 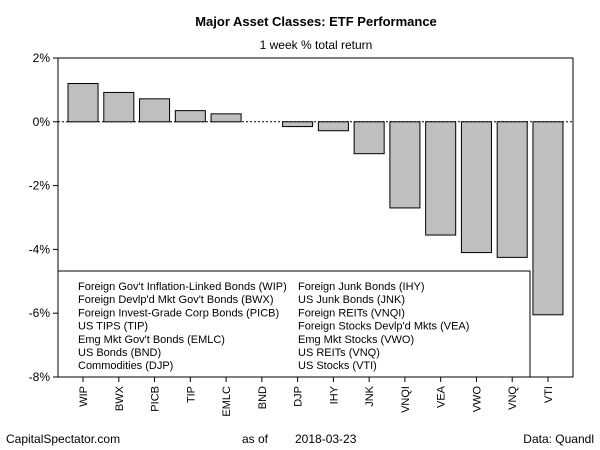 What do you see at coordinates (299, 396) in the screenshot?
I see `x-tick-label: DJP` at bounding box center [299, 396].